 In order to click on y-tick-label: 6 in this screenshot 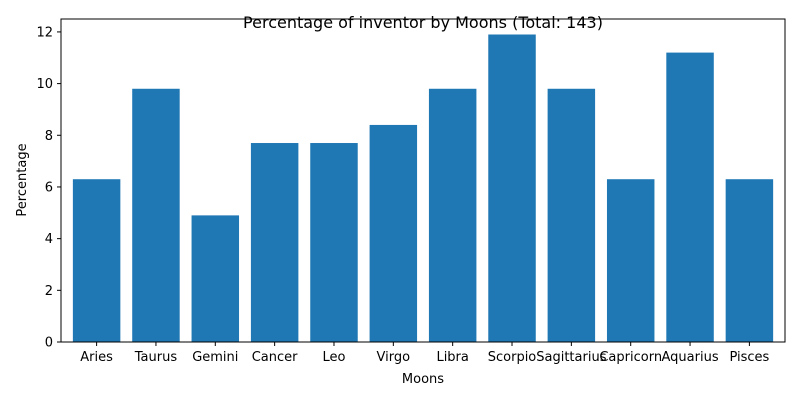, I will do `click(49, 187)`.